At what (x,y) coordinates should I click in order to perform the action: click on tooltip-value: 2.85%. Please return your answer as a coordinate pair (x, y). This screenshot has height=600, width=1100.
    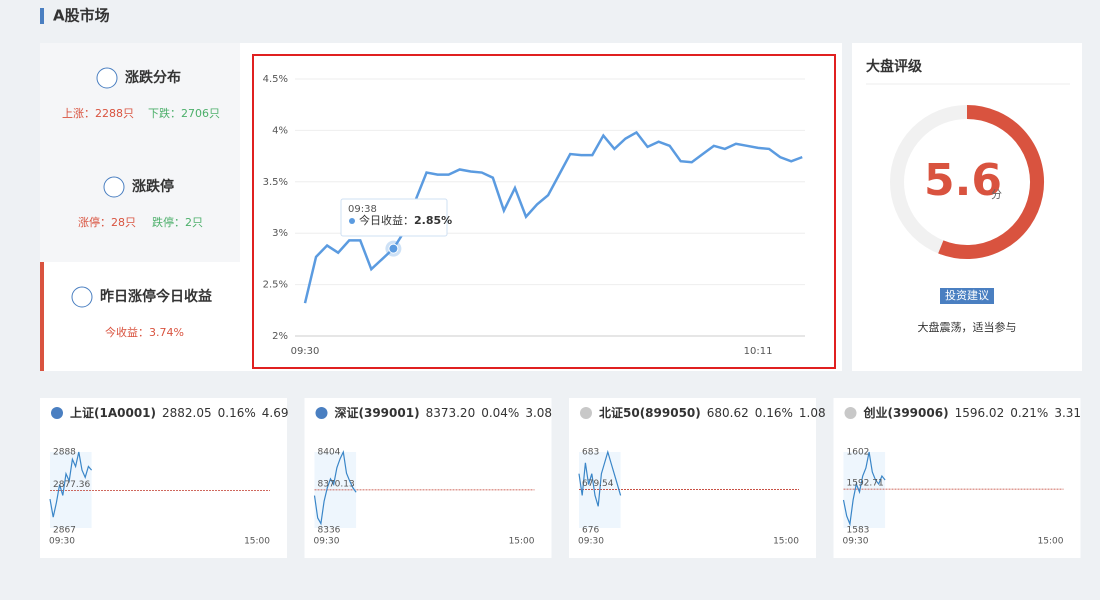
    Looking at the image, I should click on (433, 220).